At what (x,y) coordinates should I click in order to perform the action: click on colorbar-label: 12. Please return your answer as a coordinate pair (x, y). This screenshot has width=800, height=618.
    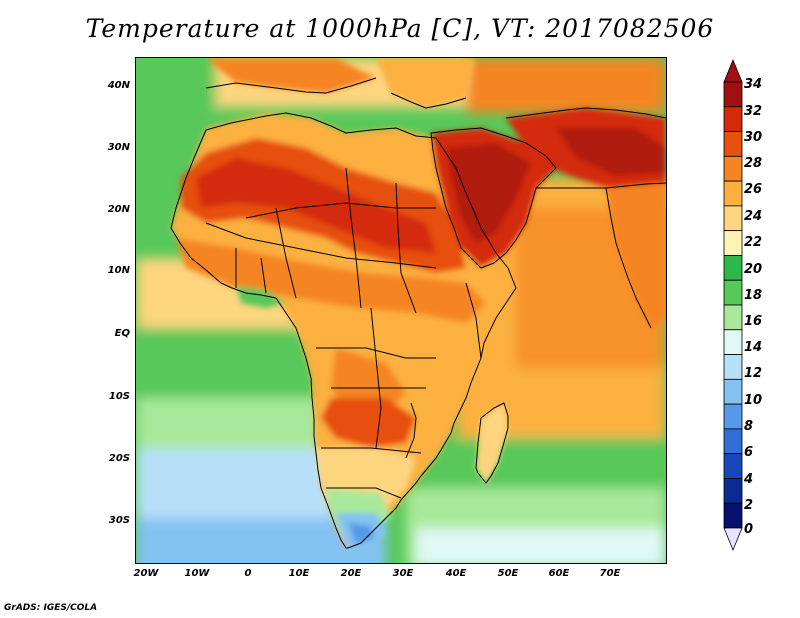
    Looking at the image, I should click on (753, 373).